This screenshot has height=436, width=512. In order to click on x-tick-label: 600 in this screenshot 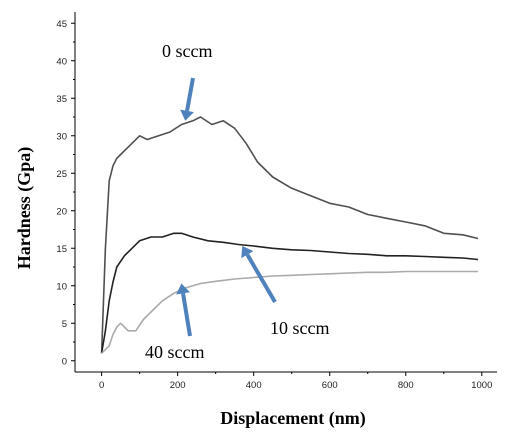, I will do `click(330, 385)`.